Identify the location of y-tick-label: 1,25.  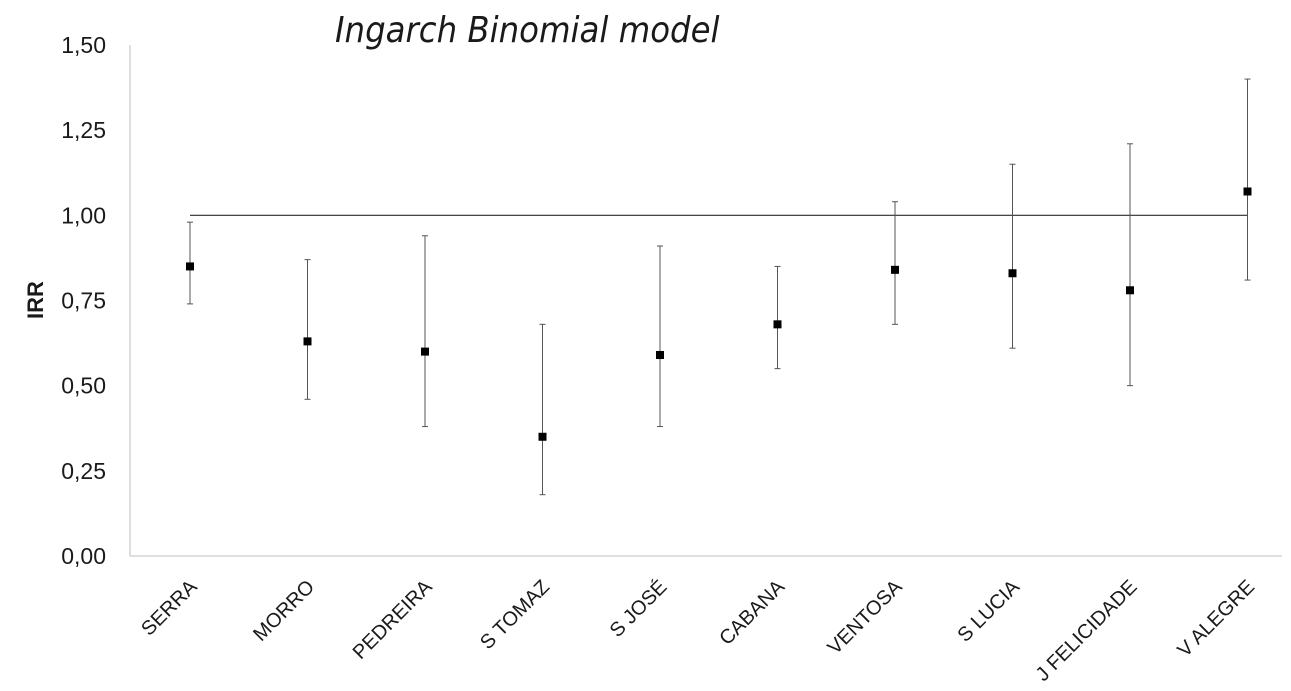
(83, 130).